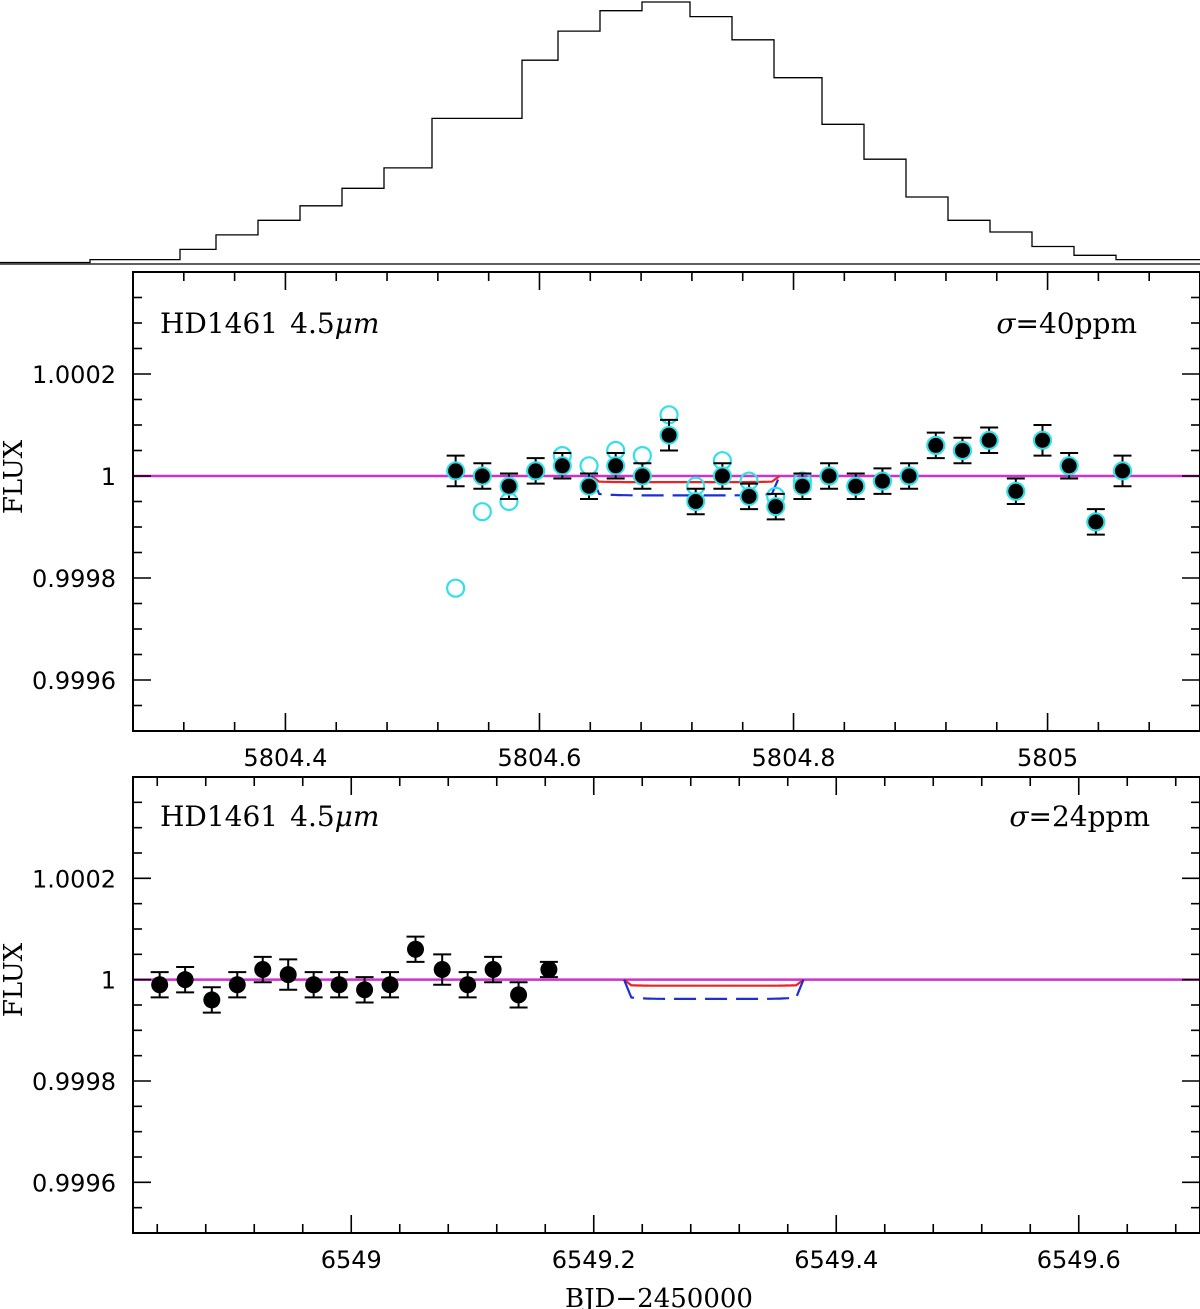 This screenshot has height=1309, width=1200. Describe the element at coordinates (269, 816) in the screenshot. I see `panel-2-label: HD1461 4.5μm` at that location.